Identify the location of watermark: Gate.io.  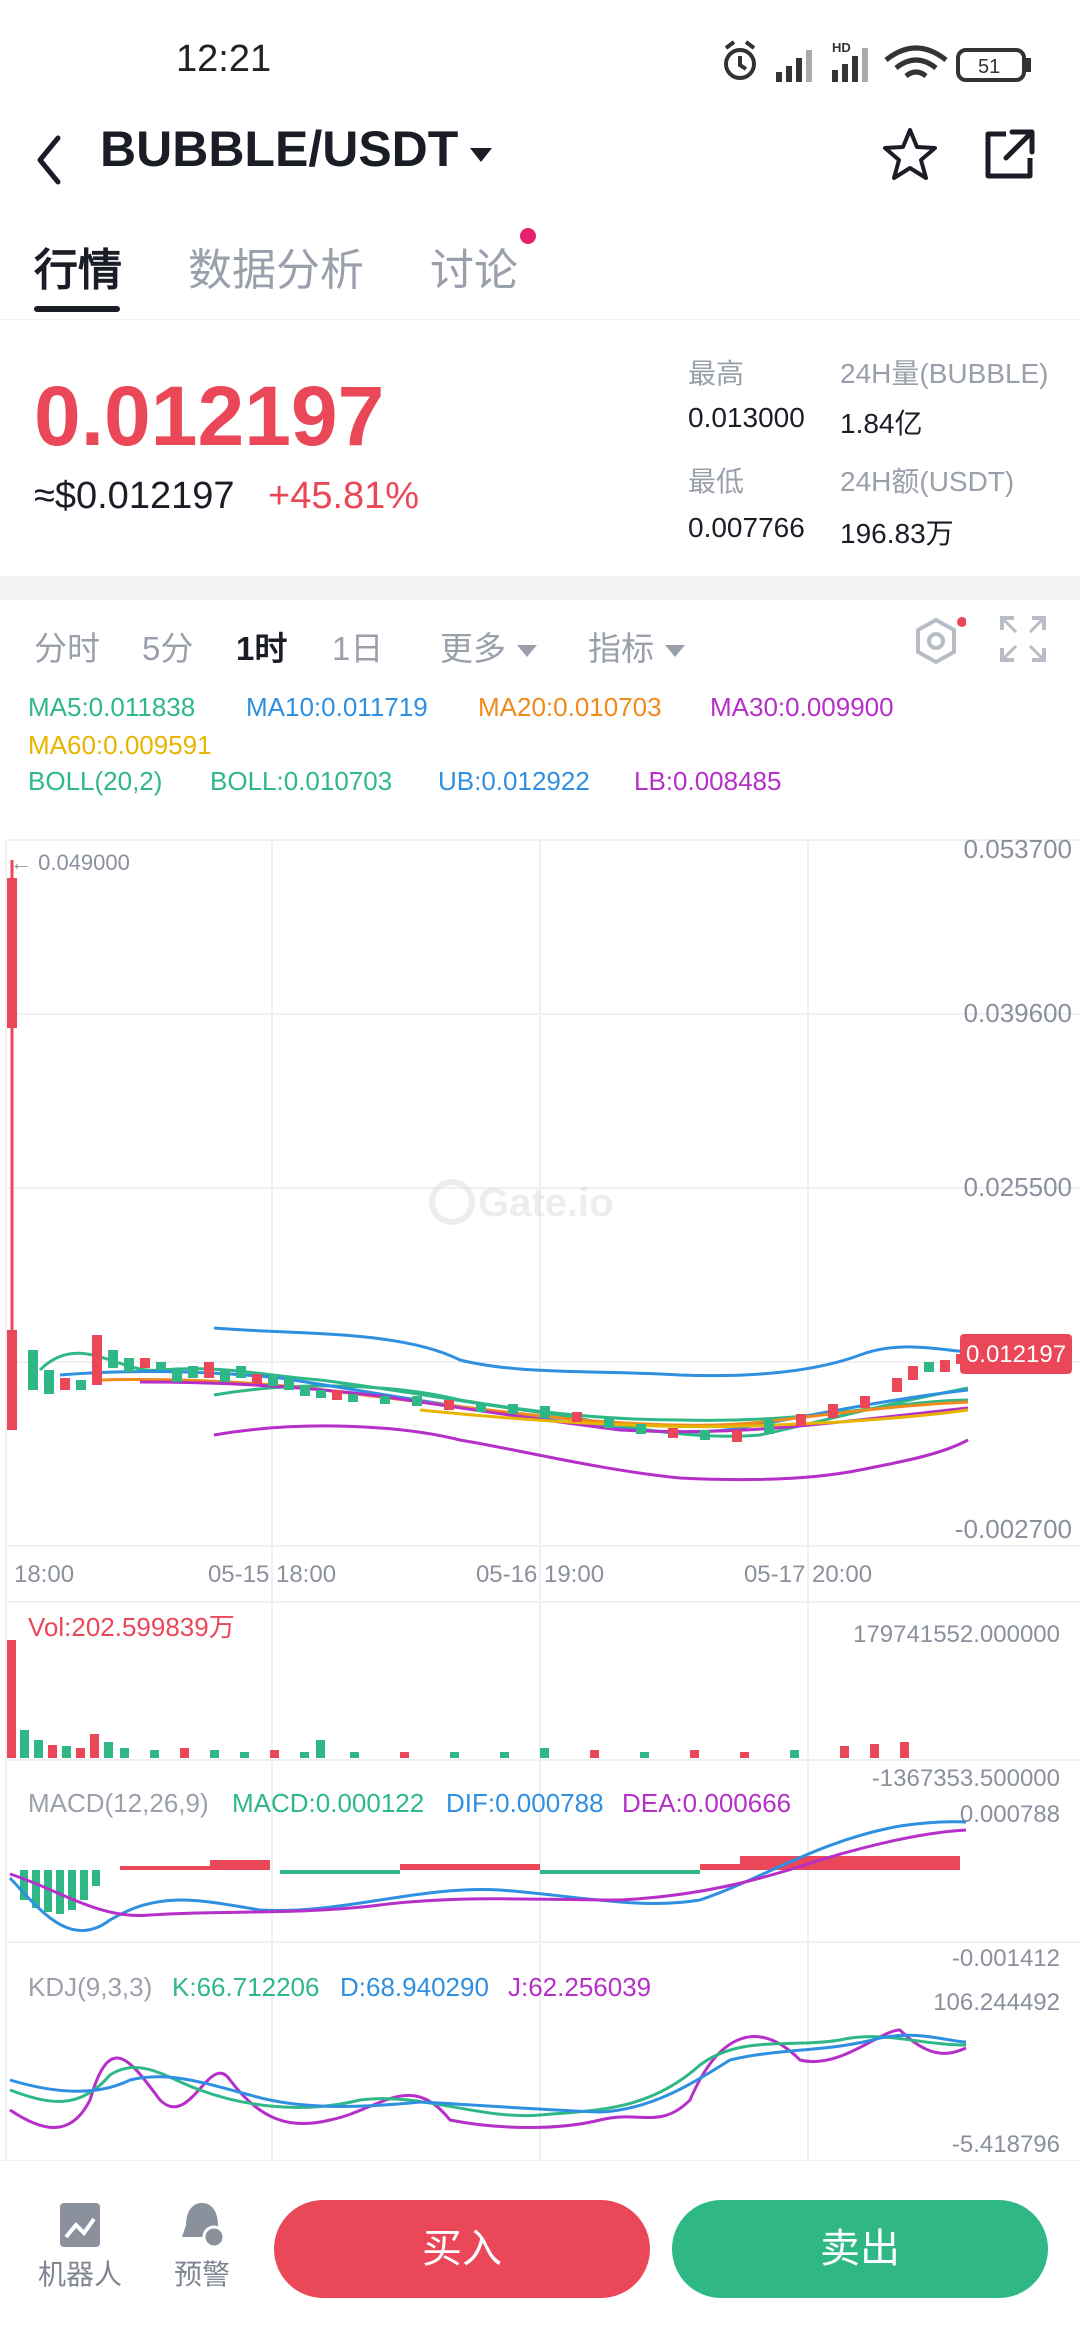
(521, 1202).